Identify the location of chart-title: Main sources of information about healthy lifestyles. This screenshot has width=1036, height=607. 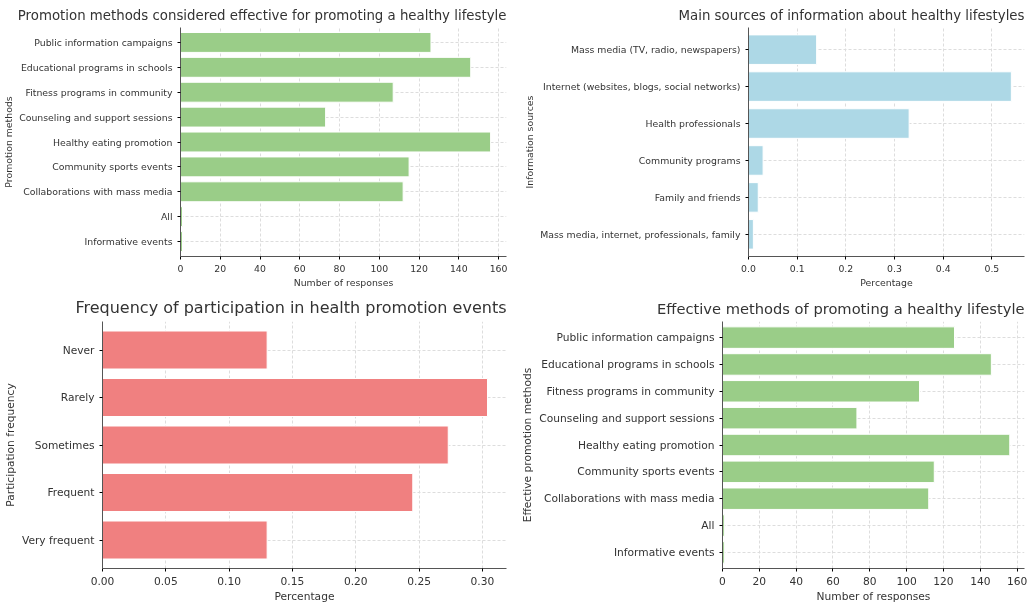
(851, 15).